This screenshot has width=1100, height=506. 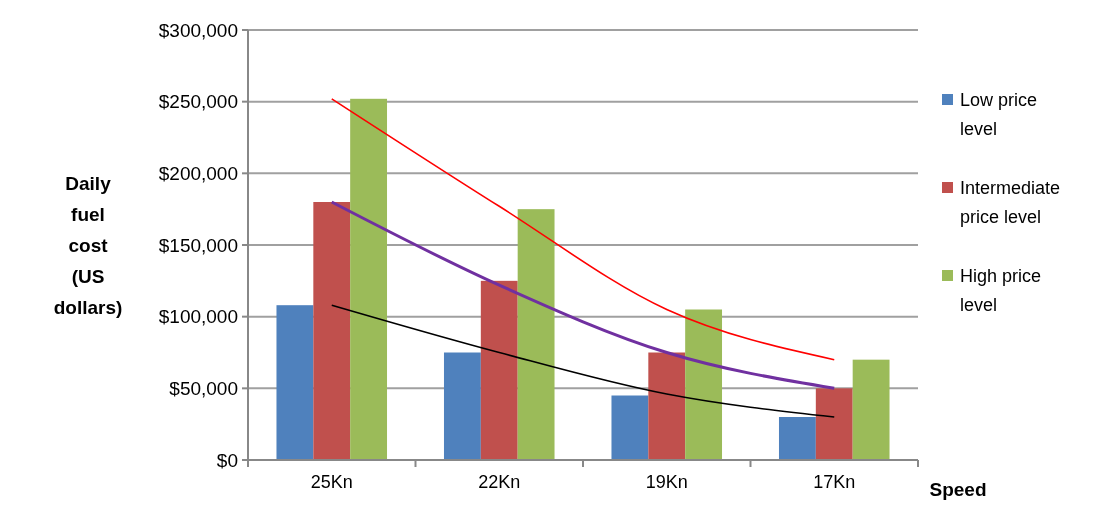 What do you see at coordinates (203, 388) in the screenshot?
I see `y-tick-label: $50,000` at bounding box center [203, 388].